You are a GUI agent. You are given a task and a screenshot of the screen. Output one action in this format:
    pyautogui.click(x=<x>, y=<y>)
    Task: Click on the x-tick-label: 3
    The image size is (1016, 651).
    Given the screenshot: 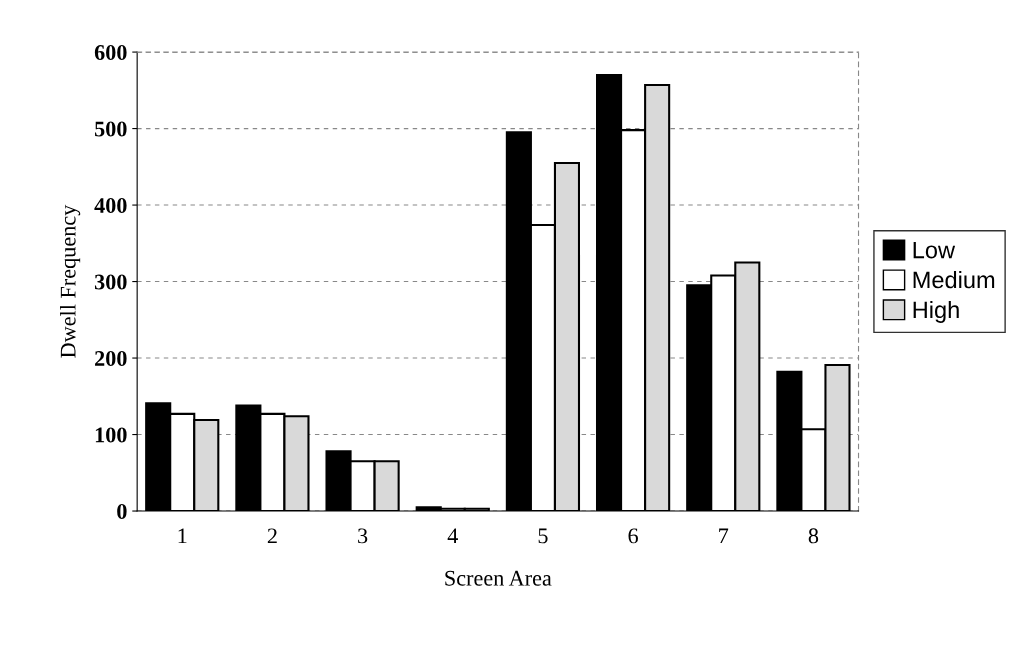 What is the action you would take?
    pyautogui.click(x=363, y=536)
    